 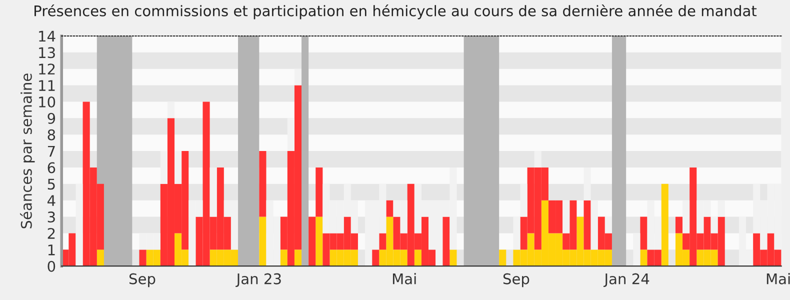 What do you see at coordinates (47, 69) in the screenshot?
I see `y-tick-label: 12` at bounding box center [47, 69].